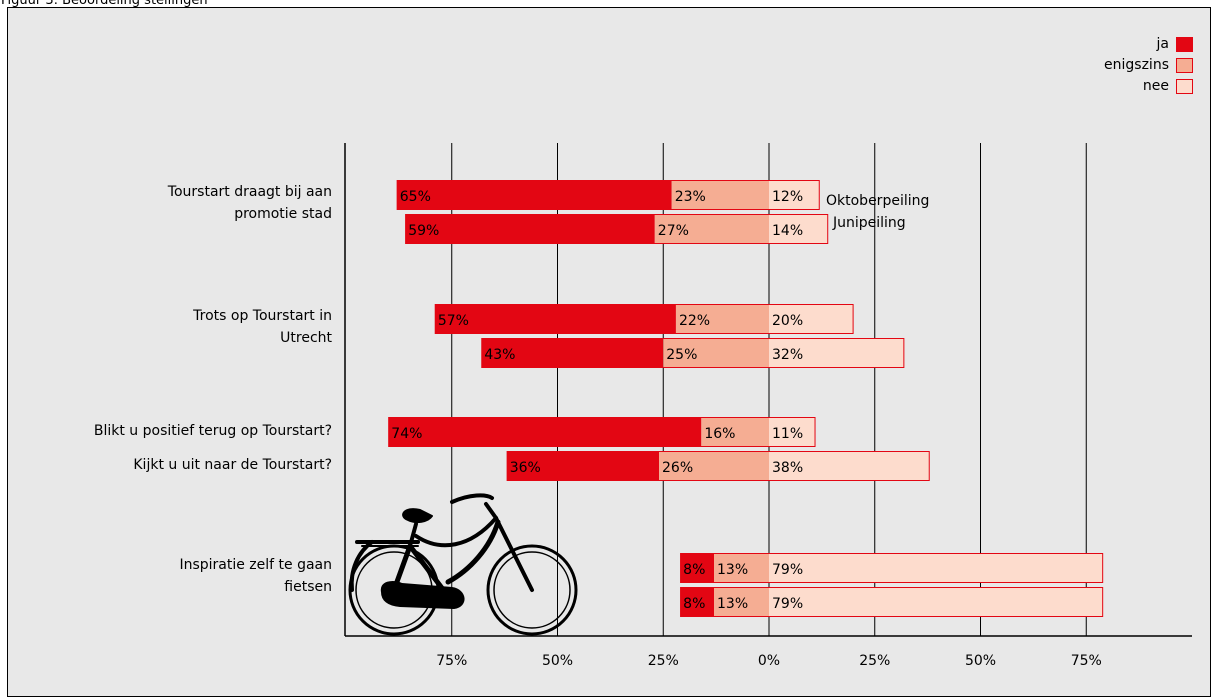 The width and height of the screenshot is (1214, 697). I want to click on data-label-nee: 20%, so click(787, 321).